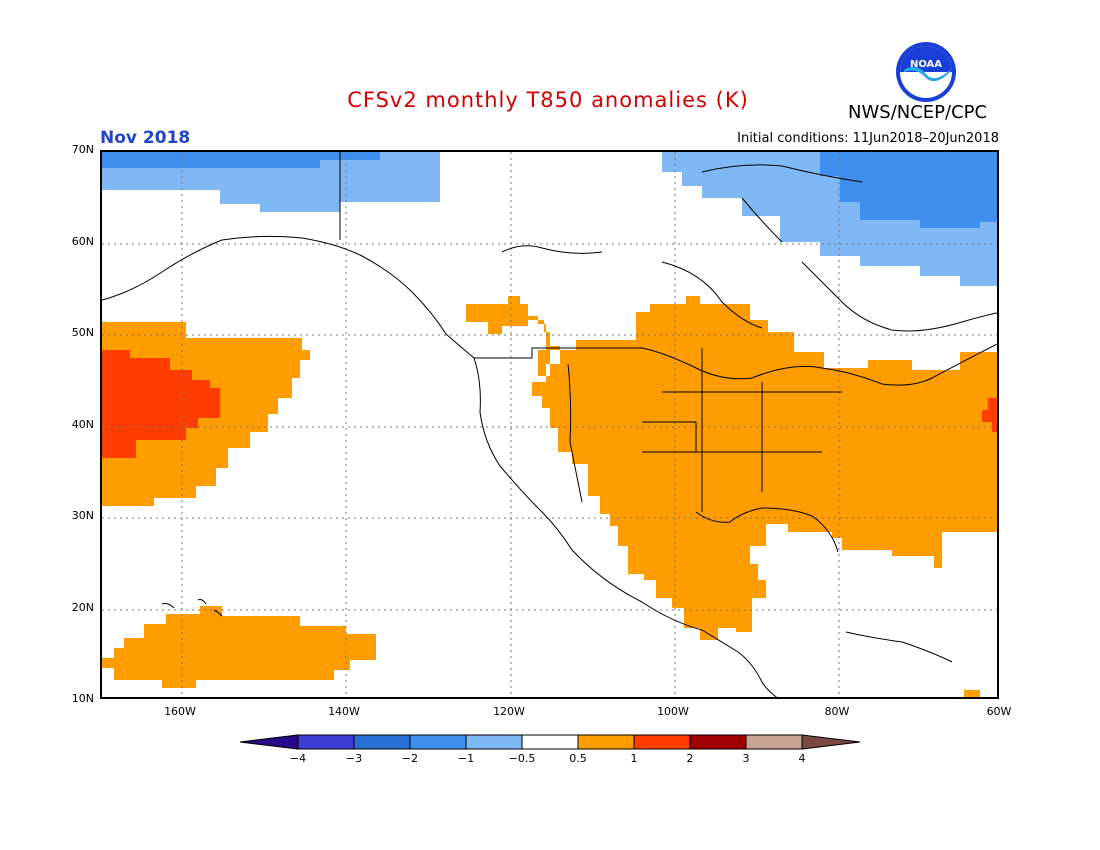 This screenshot has height=850, width=1100. Describe the element at coordinates (239, 647) in the screenshot. I see `warm-anomaly-subtropical` at that location.